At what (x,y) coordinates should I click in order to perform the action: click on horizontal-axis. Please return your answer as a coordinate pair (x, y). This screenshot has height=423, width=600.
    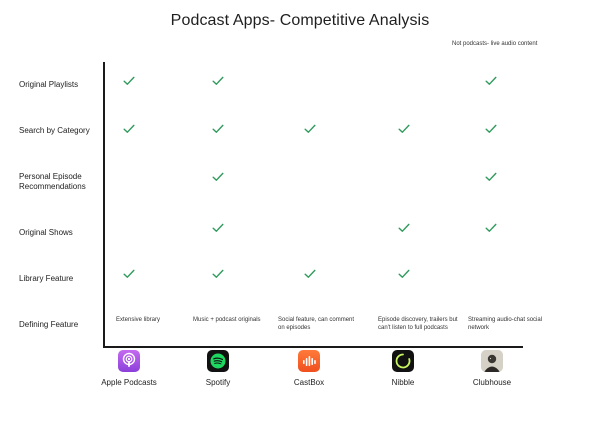
    Looking at the image, I should click on (313, 347).